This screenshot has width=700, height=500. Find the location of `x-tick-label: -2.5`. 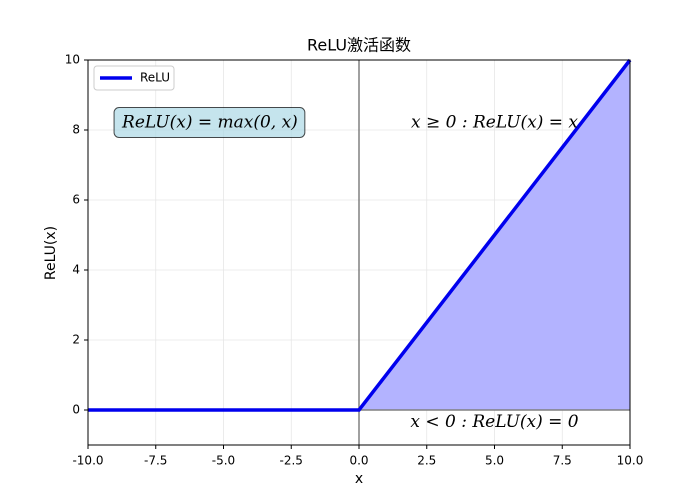

x-tick-label: -2.5 is located at coordinates (291, 461).